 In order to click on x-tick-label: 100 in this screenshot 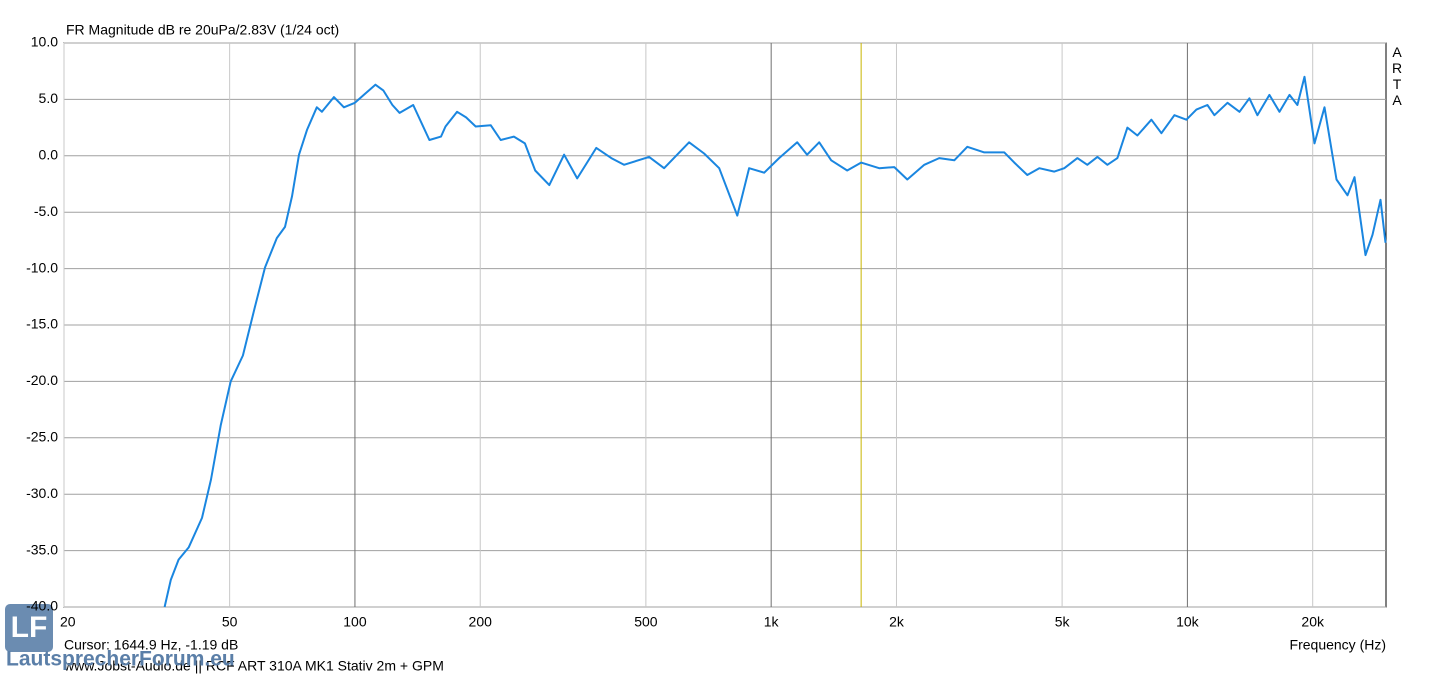, I will do `click(355, 622)`.